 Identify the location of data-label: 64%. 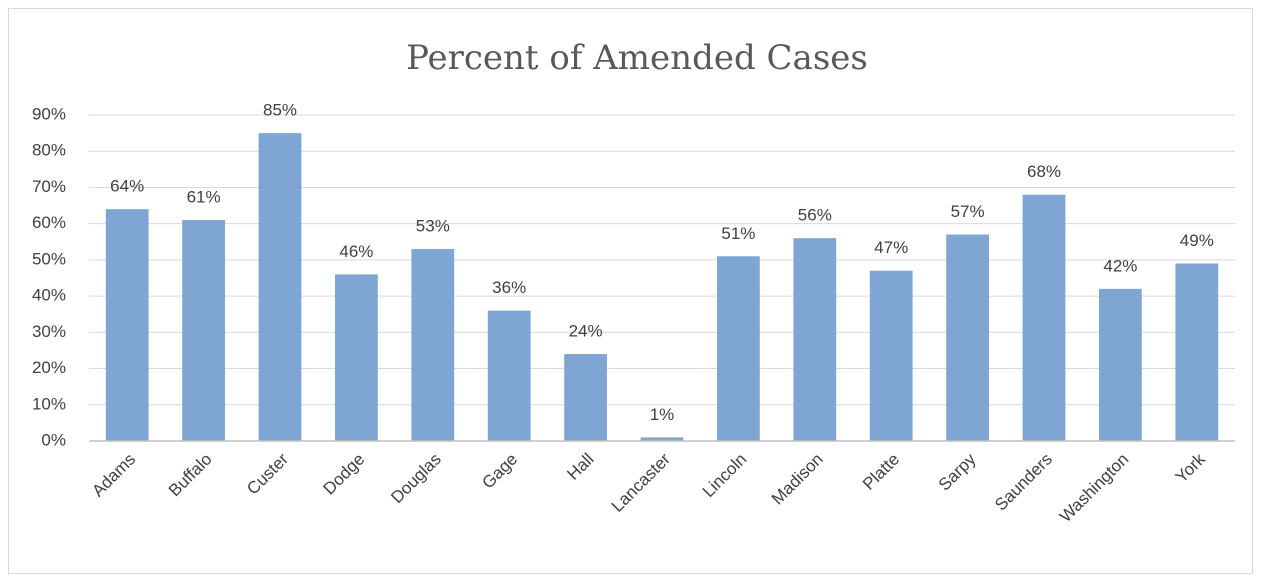
(127, 186).